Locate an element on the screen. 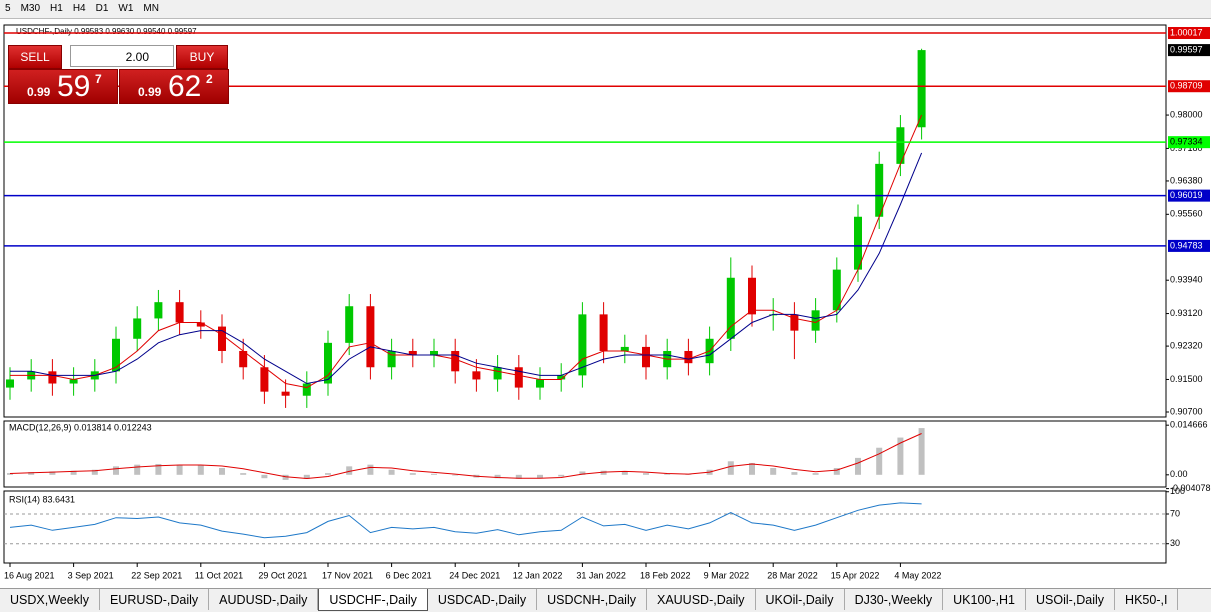  chart-tab: USDCNH-,Daily is located at coordinates (592, 599).